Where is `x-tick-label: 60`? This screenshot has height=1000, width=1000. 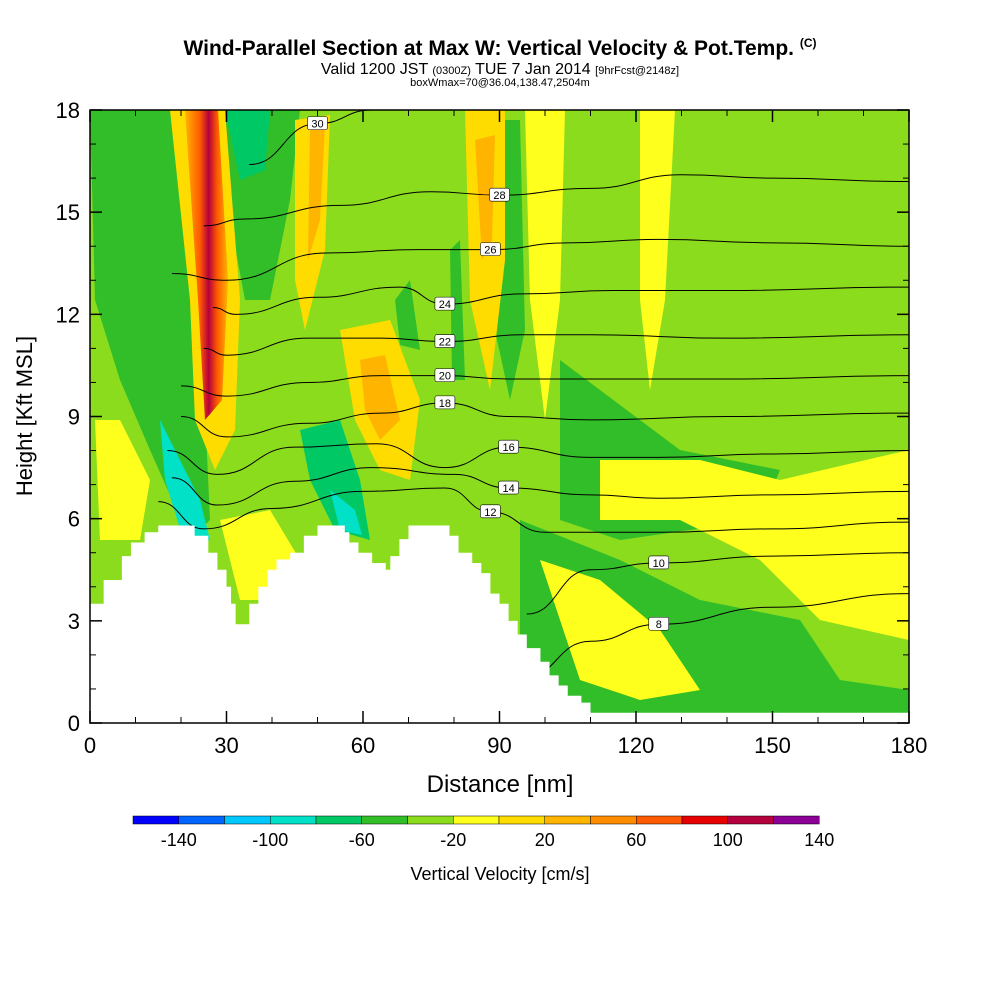
x-tick-label: 60 is located at coordinates (363, 745).